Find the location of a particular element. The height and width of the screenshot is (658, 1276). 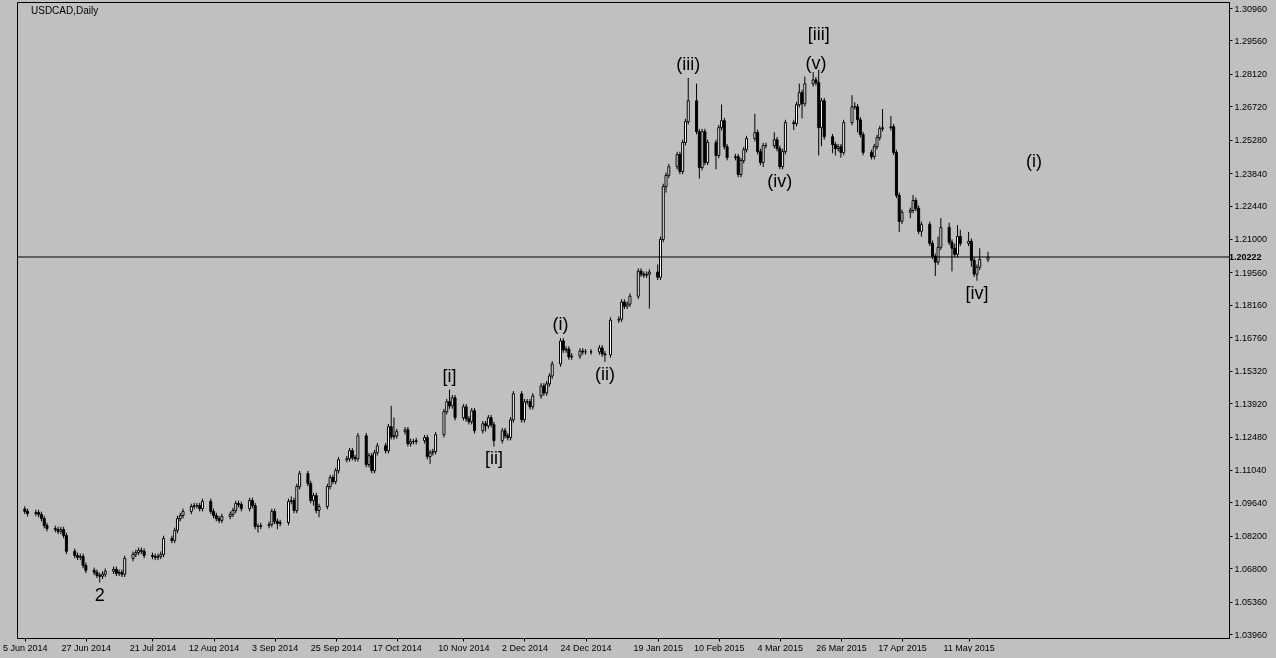

y-tick-label: 1.12480 is located at coordinates (1251, 437).